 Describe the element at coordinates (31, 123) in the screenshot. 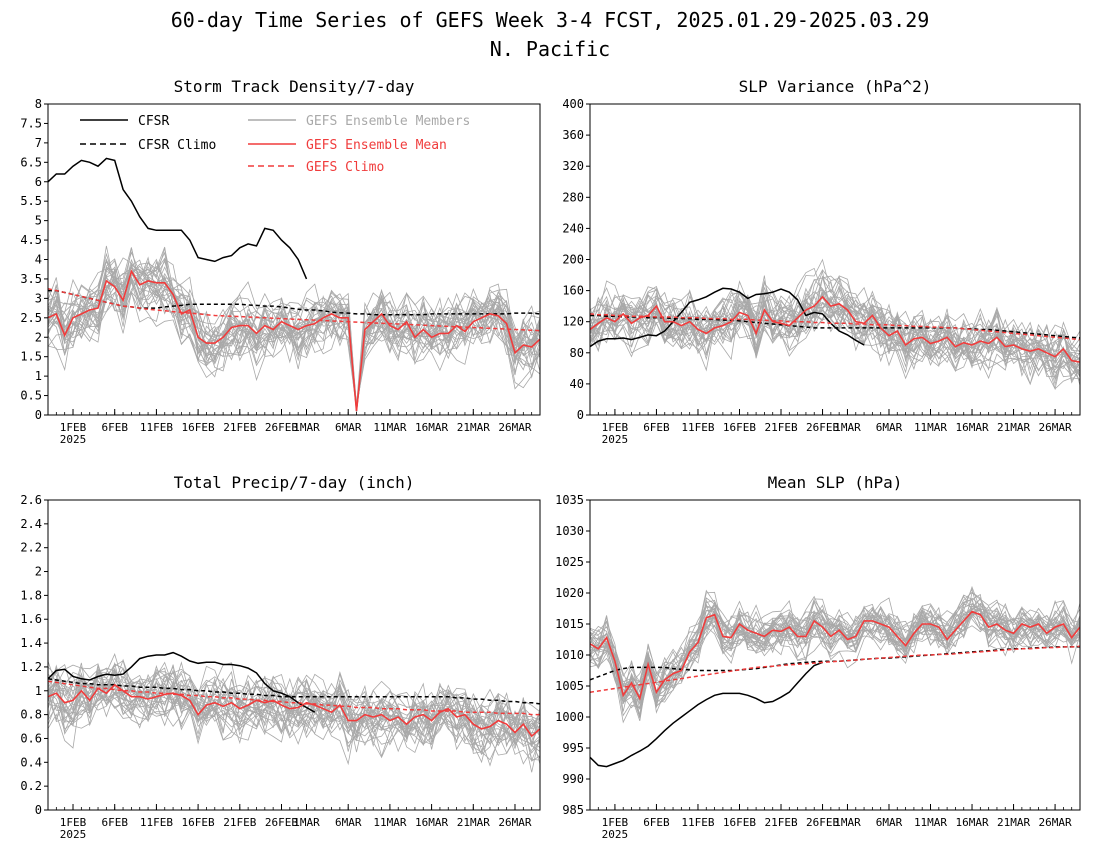

I see `y-tick-label: 7.5` at that location.